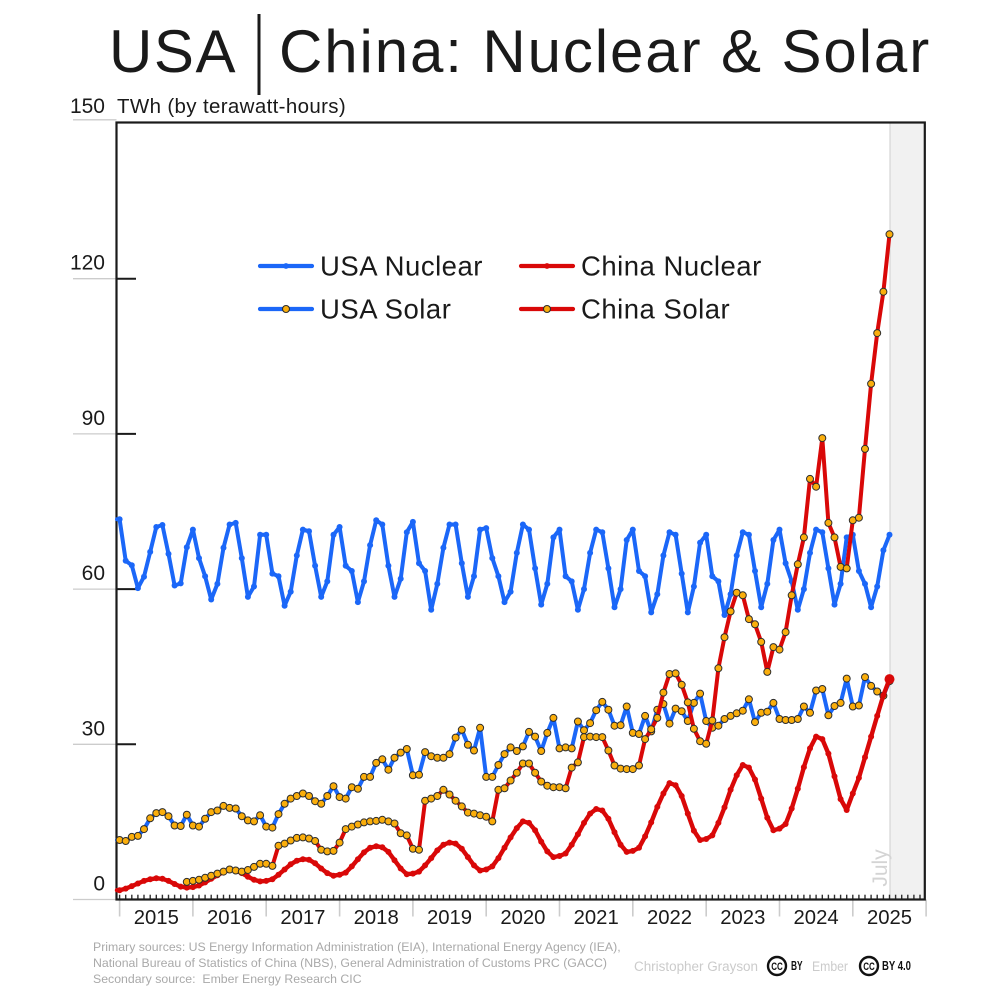 The width and height of the screenshot is (1000, 1005). What do you see at coordinates (671, 266) in the screenshot?
I see `svg-text: China Nuclear` at bounding box center [671, 266].